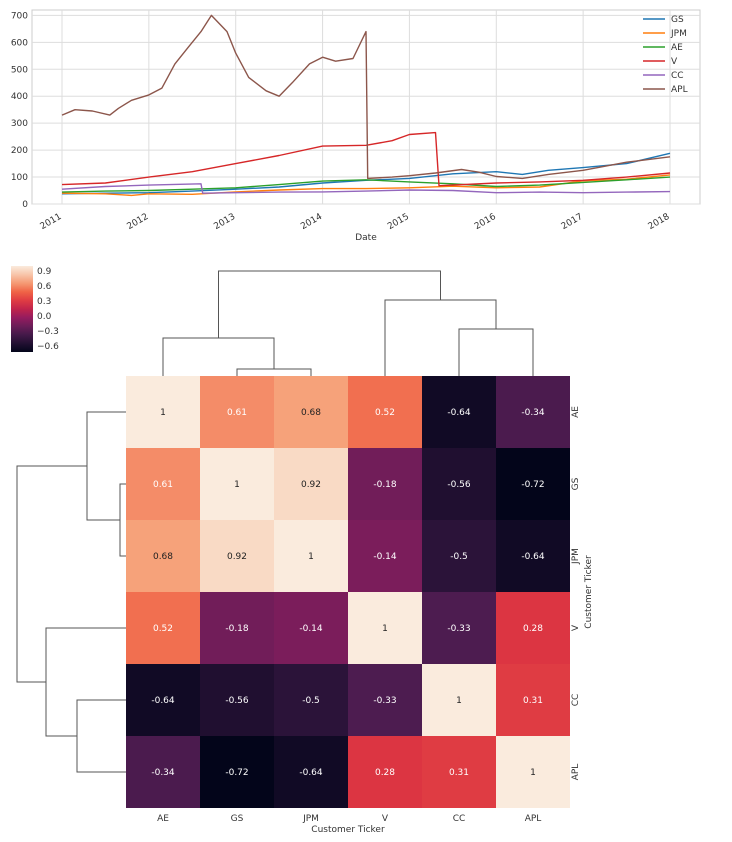 Image resolution: width=732 pixels, height=842 pixels. Describe the element at coordinates (349, 819) in the screenshot. I see `heatmap-col-labels: AE GS JPM V CC APL` at that location.